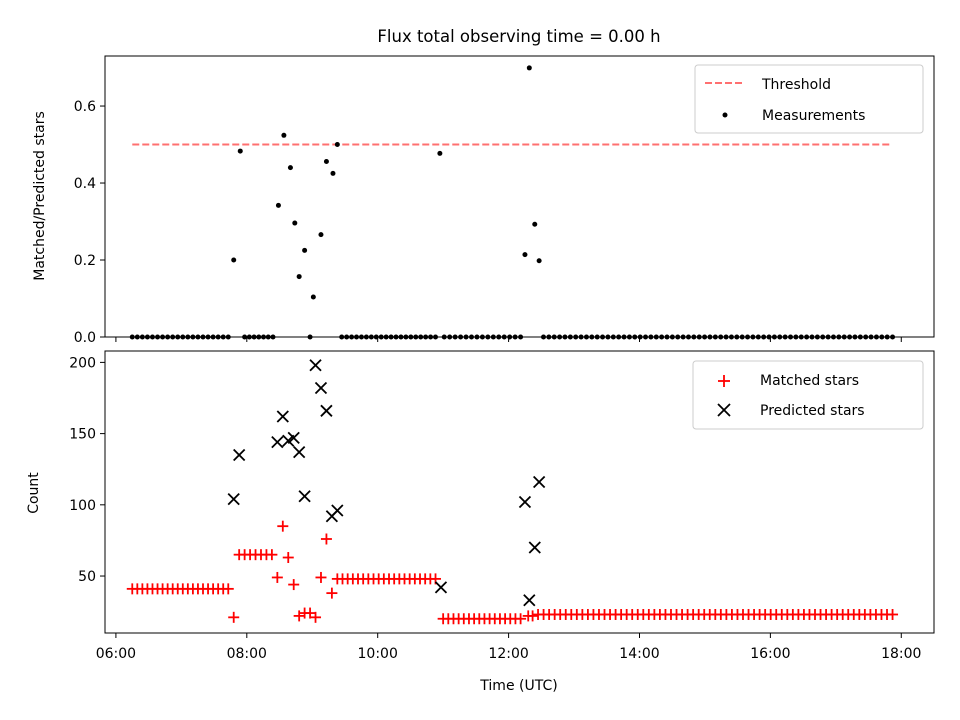 This screenshot has width=960, height=720. What do you see at coordinates (85, 184) in the screenshot?
I see `top-y-tick-label: 0.4` at bounding box center [85, 184].